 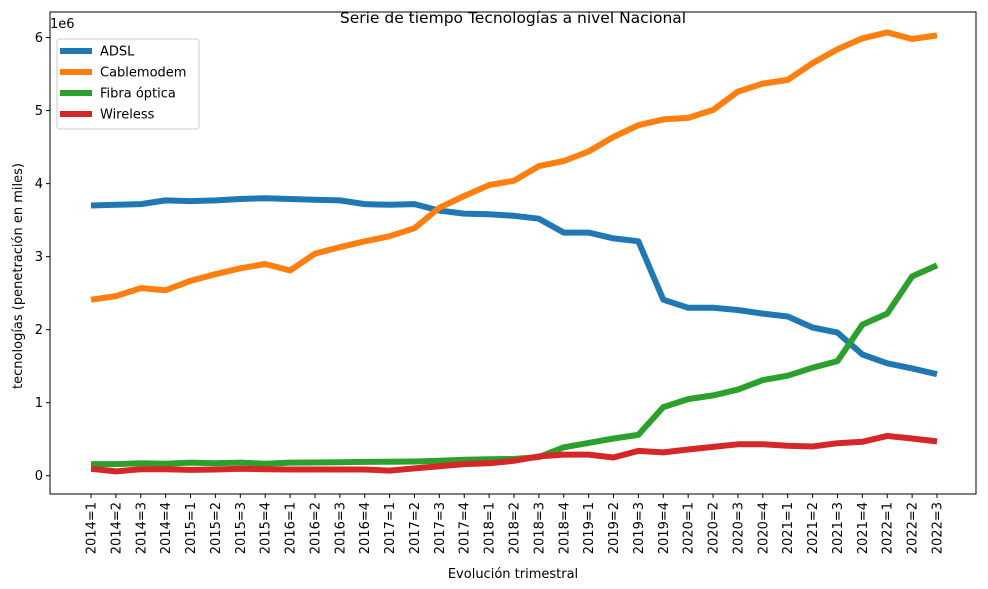 What do you see at coordinates (127, 115) in the screenshot?
I see `legend-label: Wireless` at bounding box center [127, 115].